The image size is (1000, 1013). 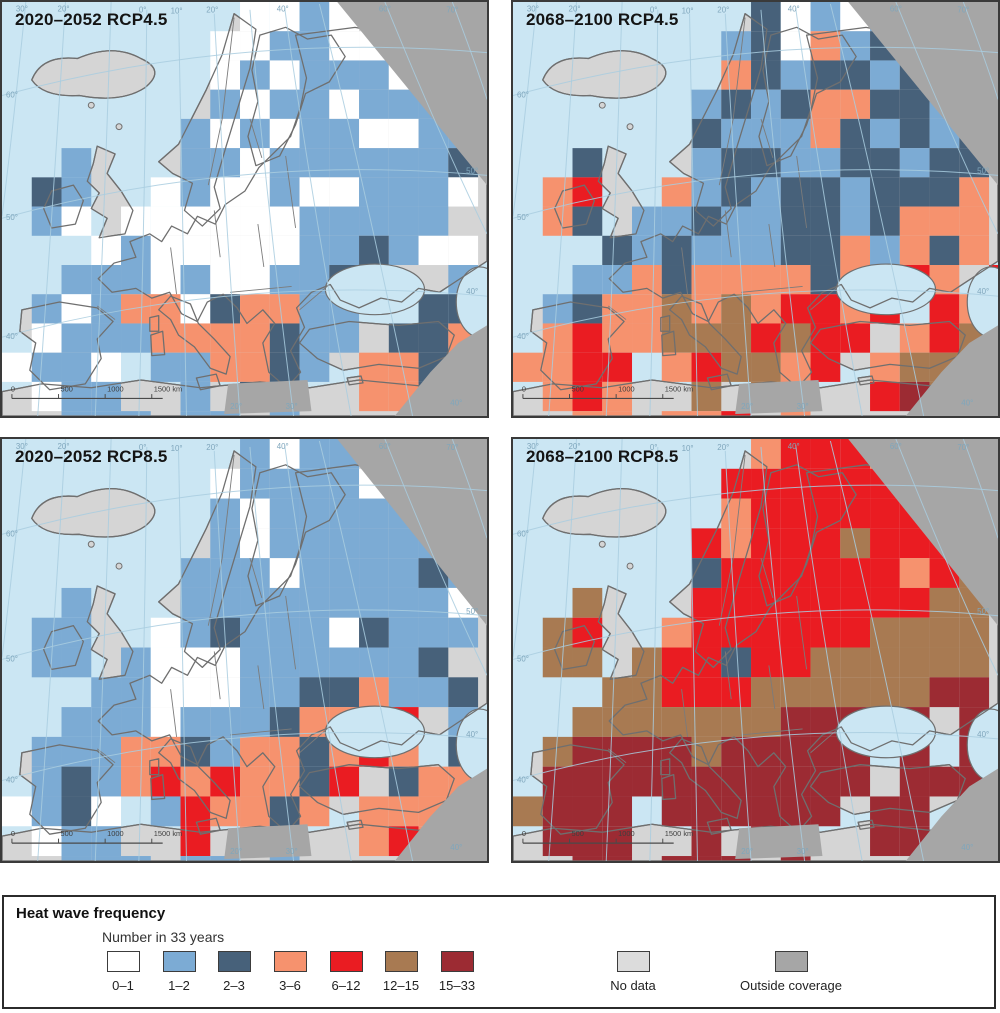 I want to click on legend-class-label: 12–15, so click(x=401, y=985).